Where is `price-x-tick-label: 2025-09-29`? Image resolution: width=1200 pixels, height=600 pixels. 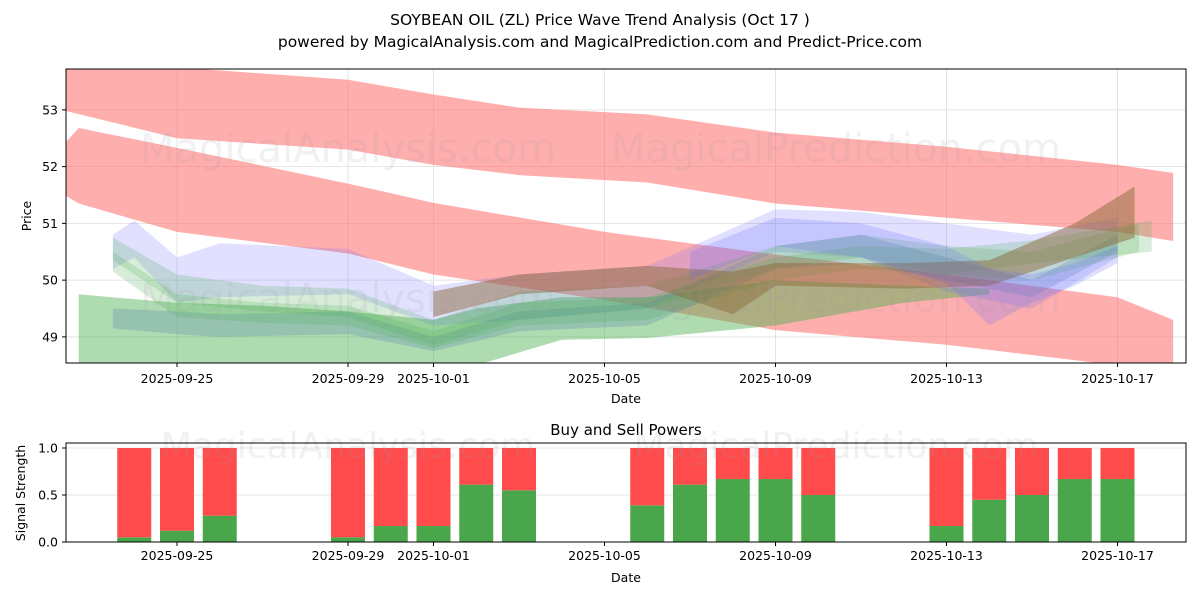
price-x-tick-label: 2025-09-29 is located at coordinates (348, 378).